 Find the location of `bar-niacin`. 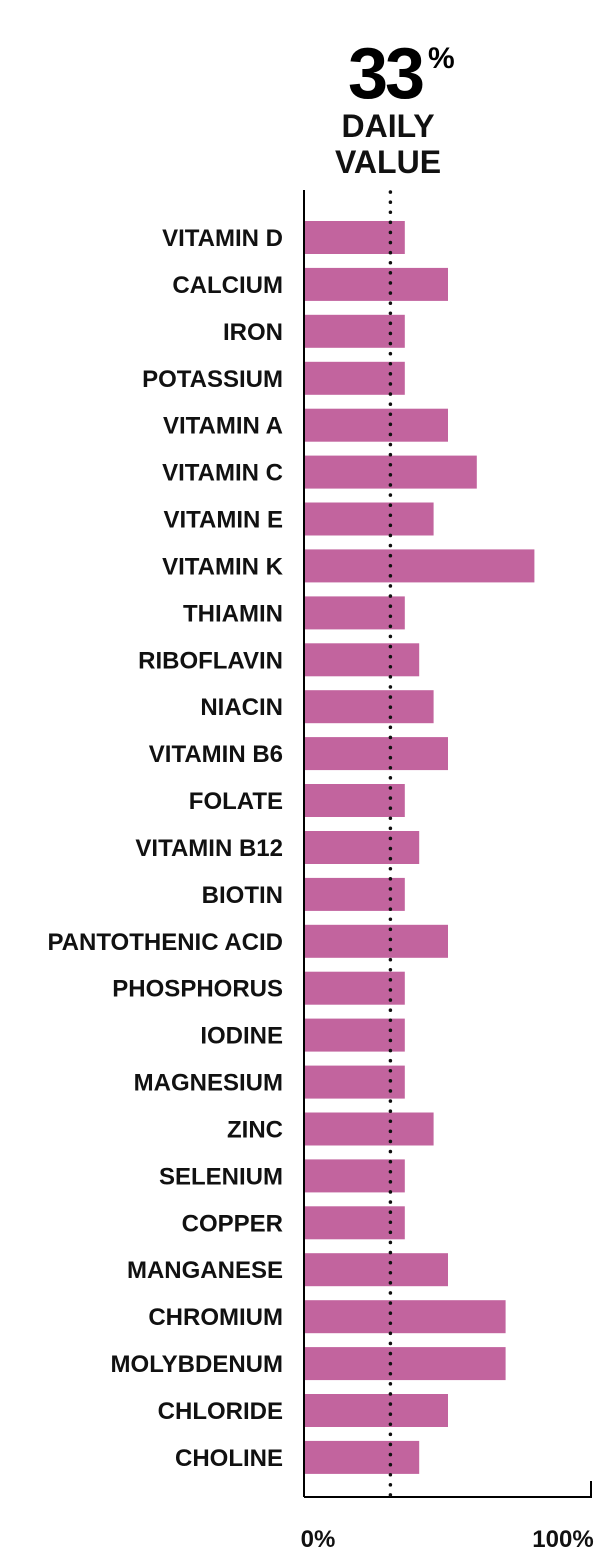

bar-niacin is located at coordinates (369, 707).